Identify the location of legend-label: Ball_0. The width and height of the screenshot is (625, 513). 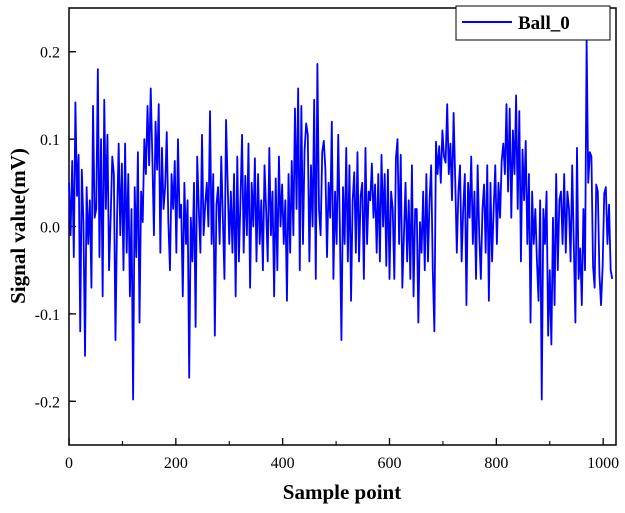
(544, 23).